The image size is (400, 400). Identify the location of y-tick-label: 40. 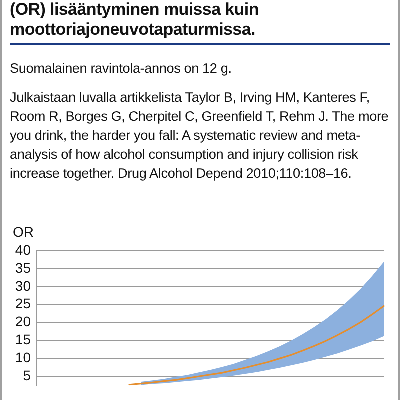
(23, 250).